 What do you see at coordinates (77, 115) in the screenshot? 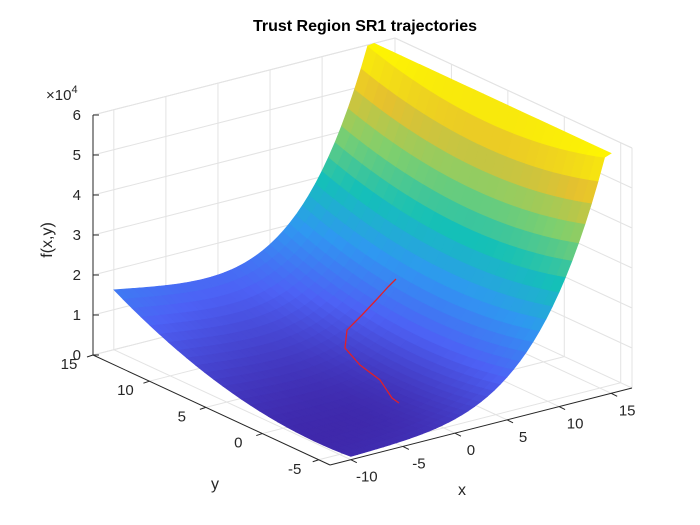
I see `z-tick-label: 6` at bounding box center [77, 115].